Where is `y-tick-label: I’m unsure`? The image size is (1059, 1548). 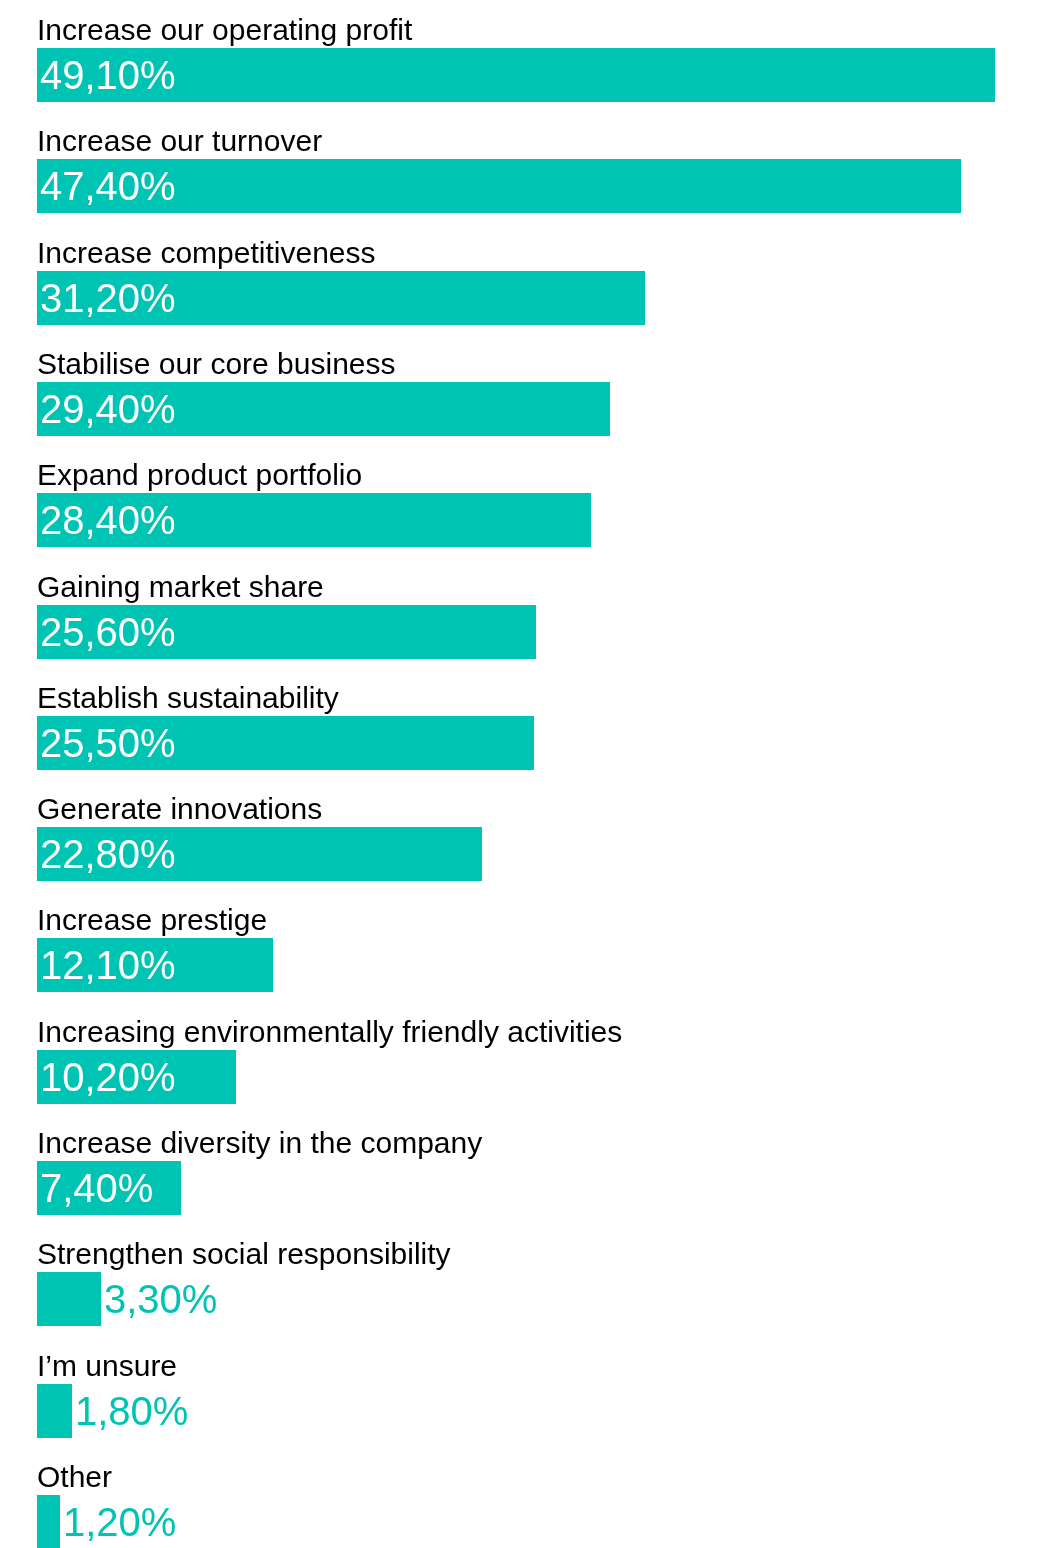
y-tick-label: I’m unsure is located at coordinates (107, 1365).